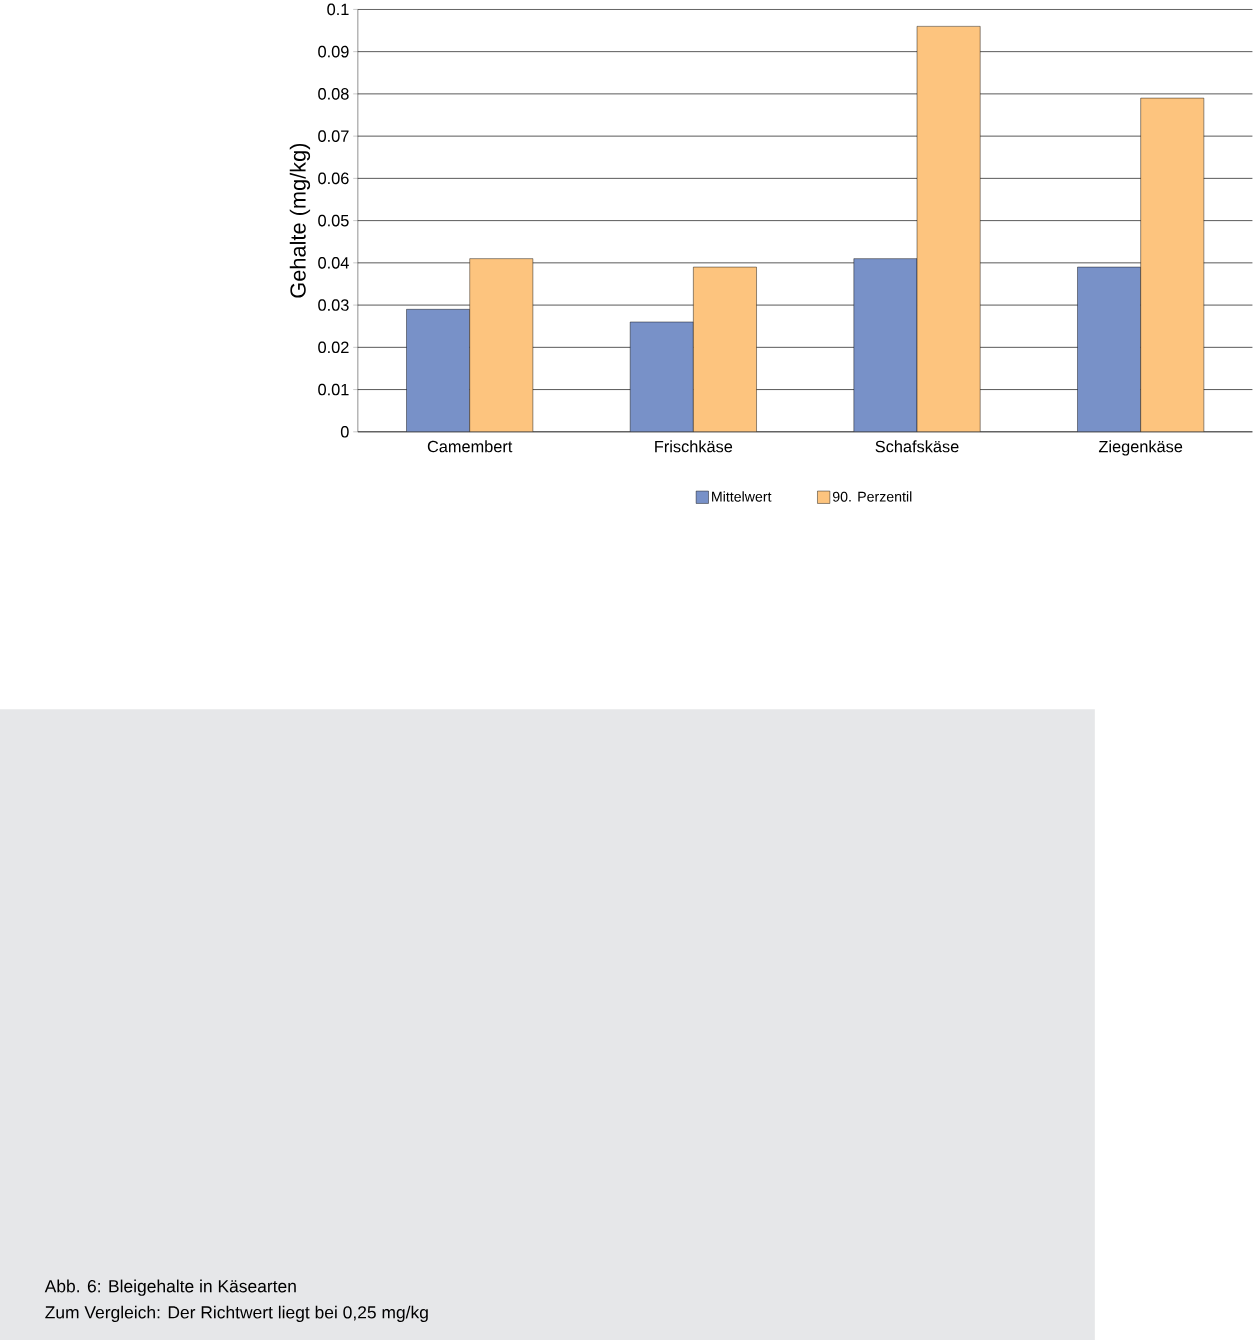  What do you see at coordinates (344, 432) in the screenshot?
I see `y-tick-label: 0` at bounding box center [344, 432].